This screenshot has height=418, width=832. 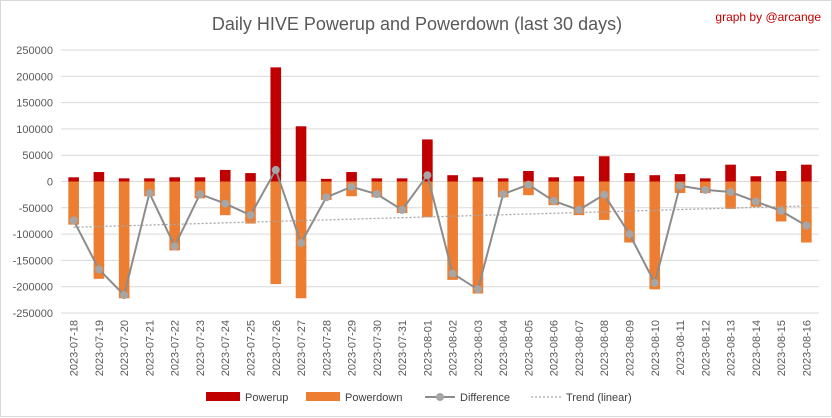 I want to click on x-tick-label: 2023-07-30, so click(x=378, y=348).